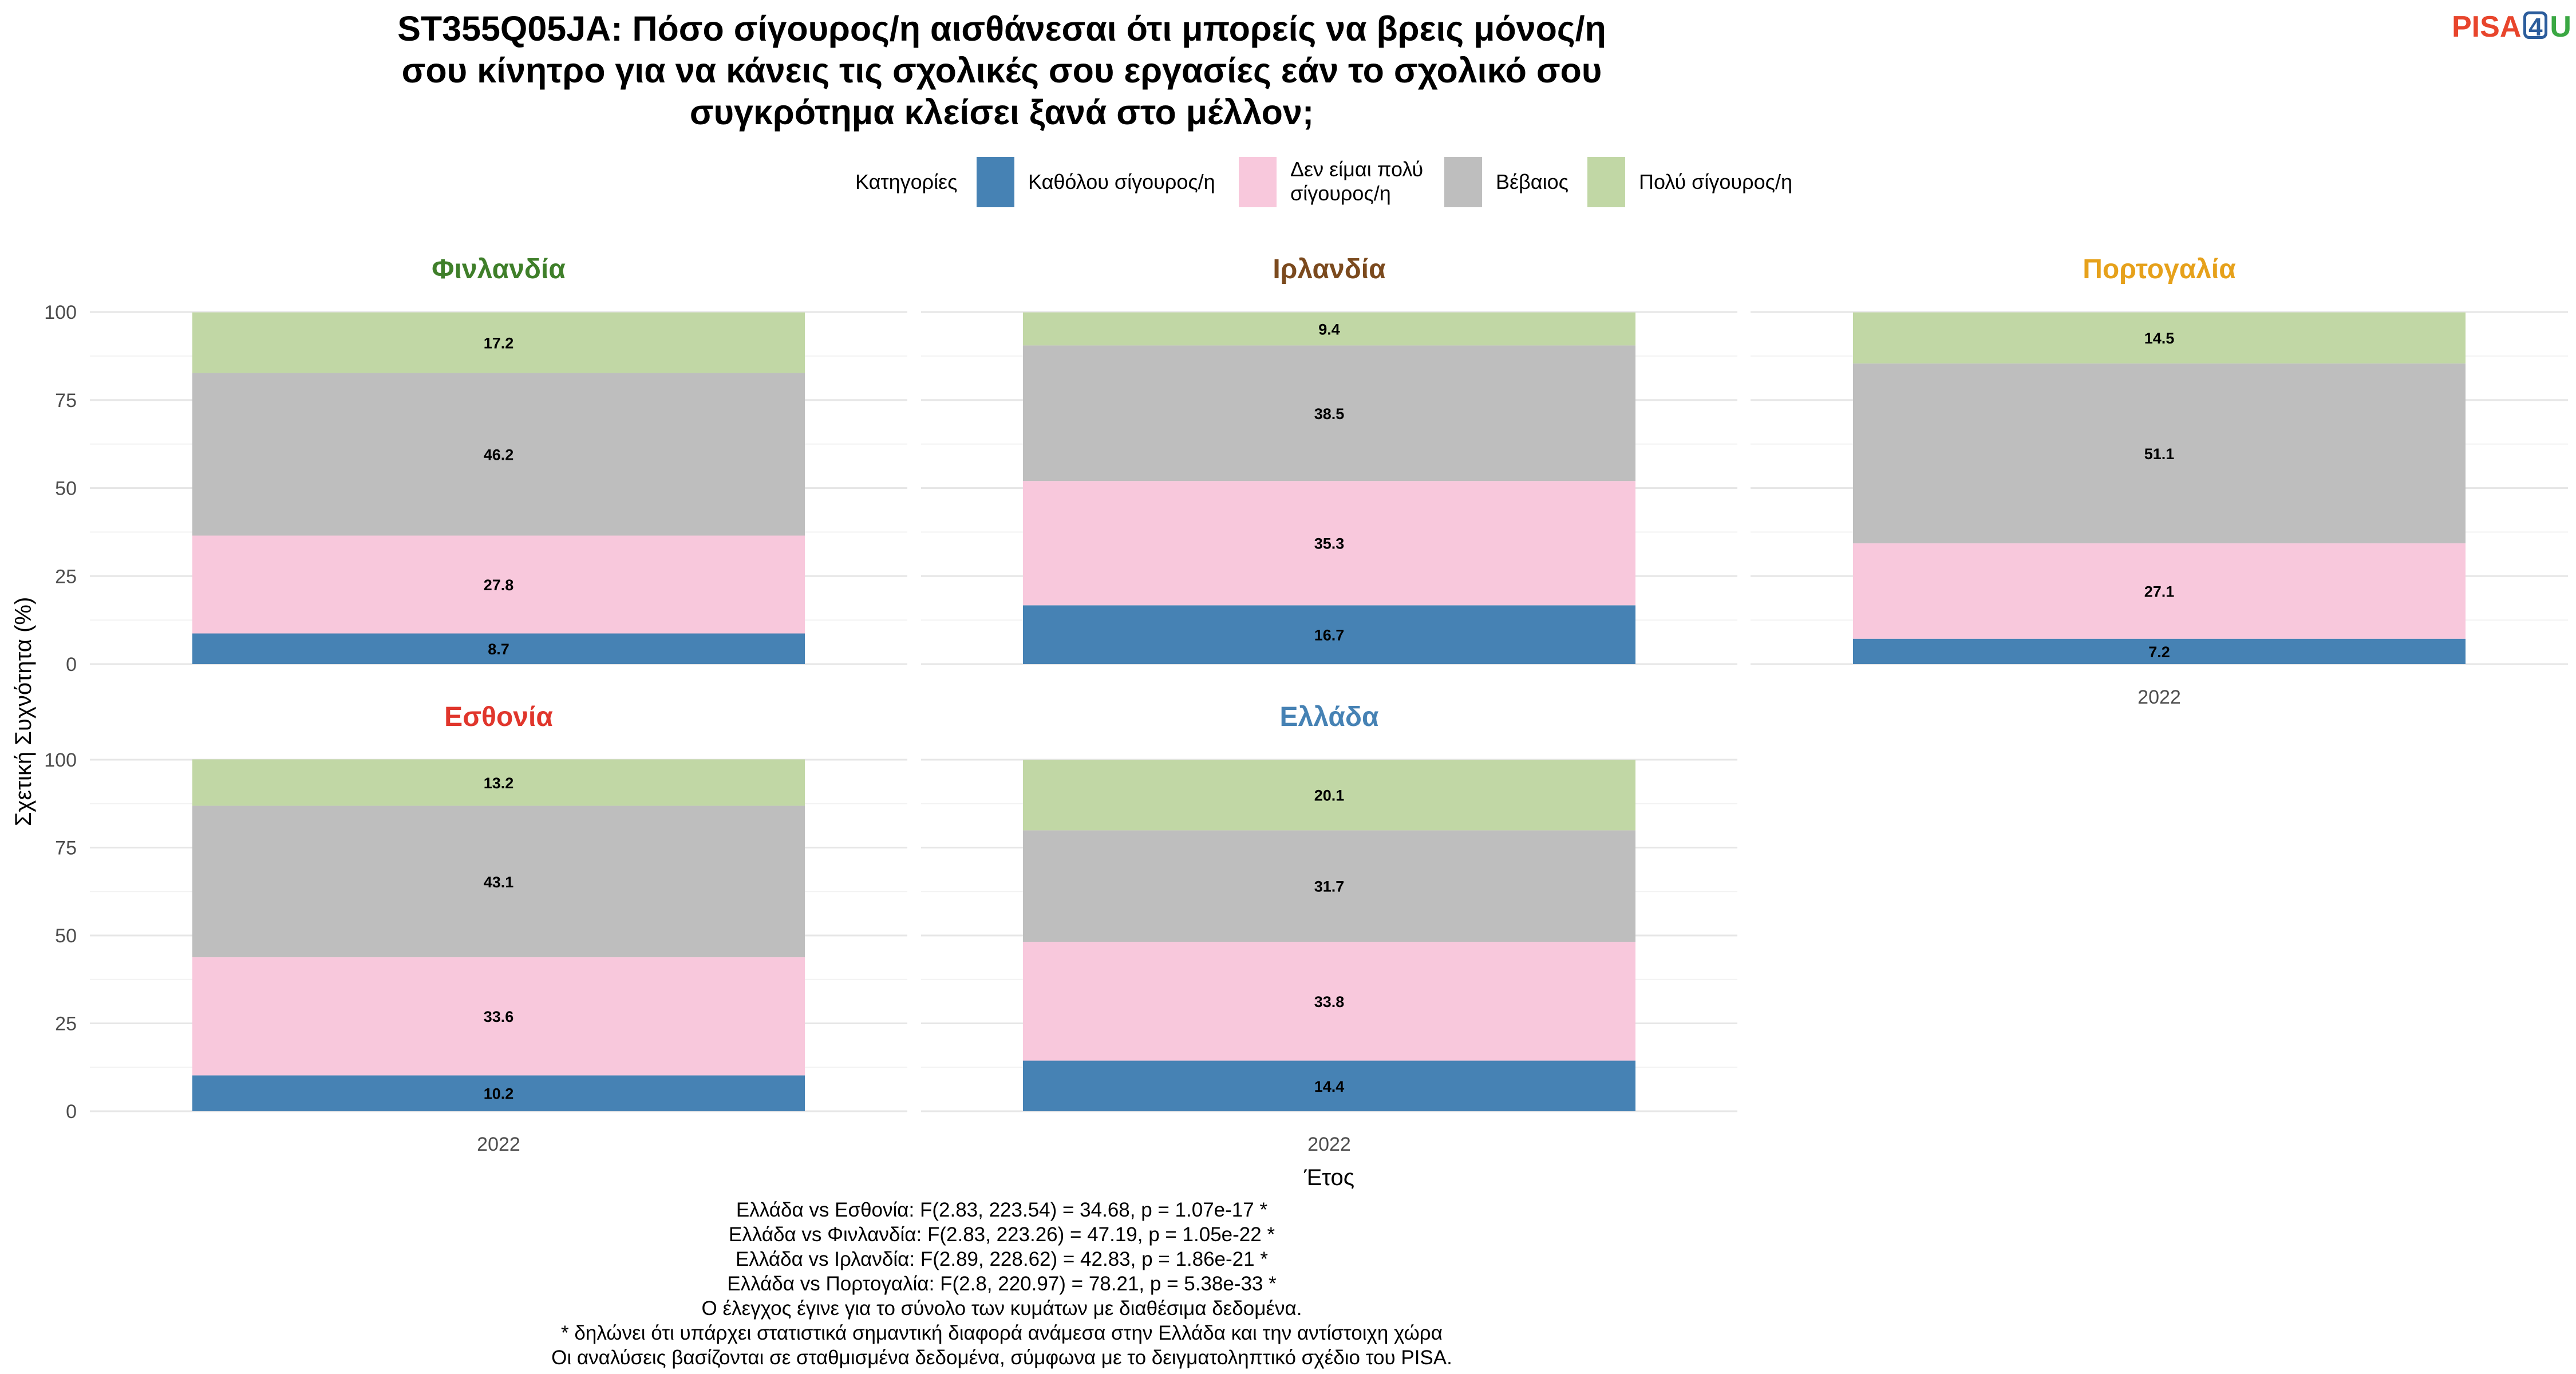 The width and height of the screenshot is (2576, 1374). I want to click on data-label: 46.2, so click(499, 455).